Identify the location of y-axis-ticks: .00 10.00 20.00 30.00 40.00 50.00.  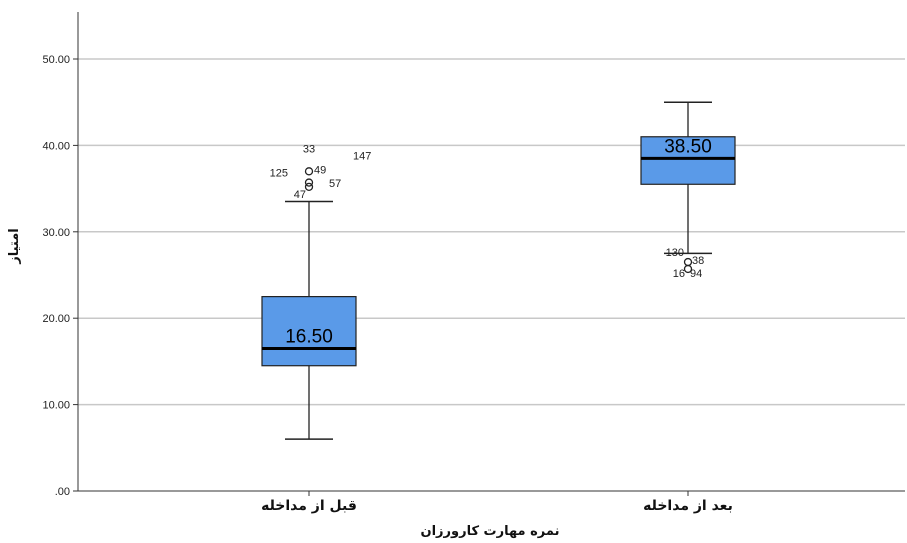
(60, 276).